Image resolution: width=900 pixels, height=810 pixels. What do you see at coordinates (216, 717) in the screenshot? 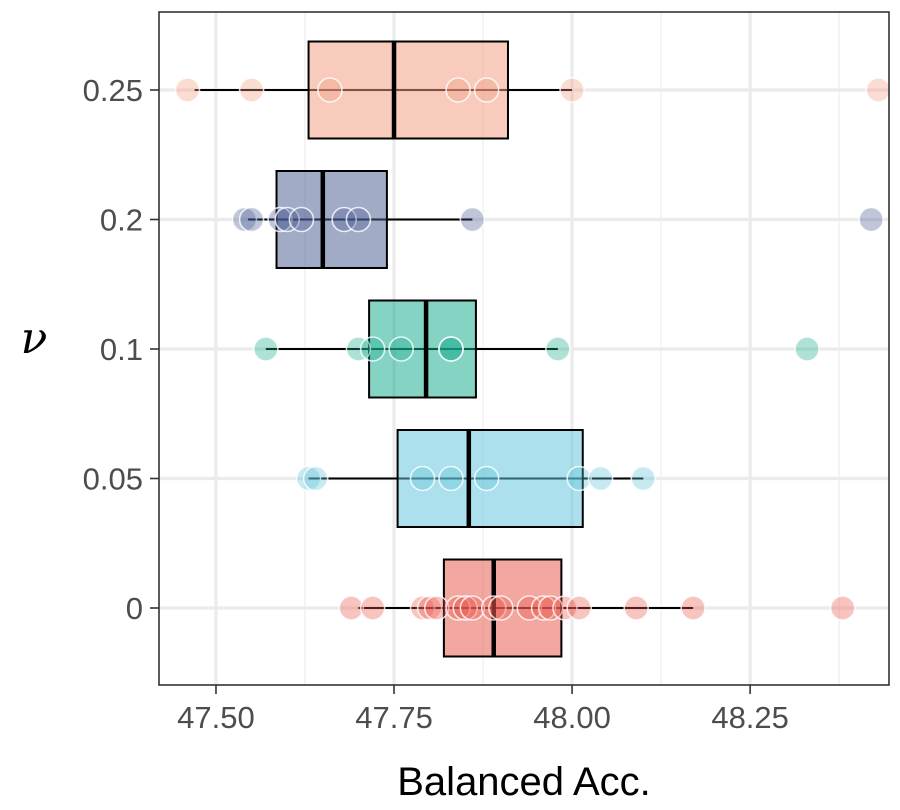
I see `x-tick-label: 47.50` at bounding box center [216, 717].